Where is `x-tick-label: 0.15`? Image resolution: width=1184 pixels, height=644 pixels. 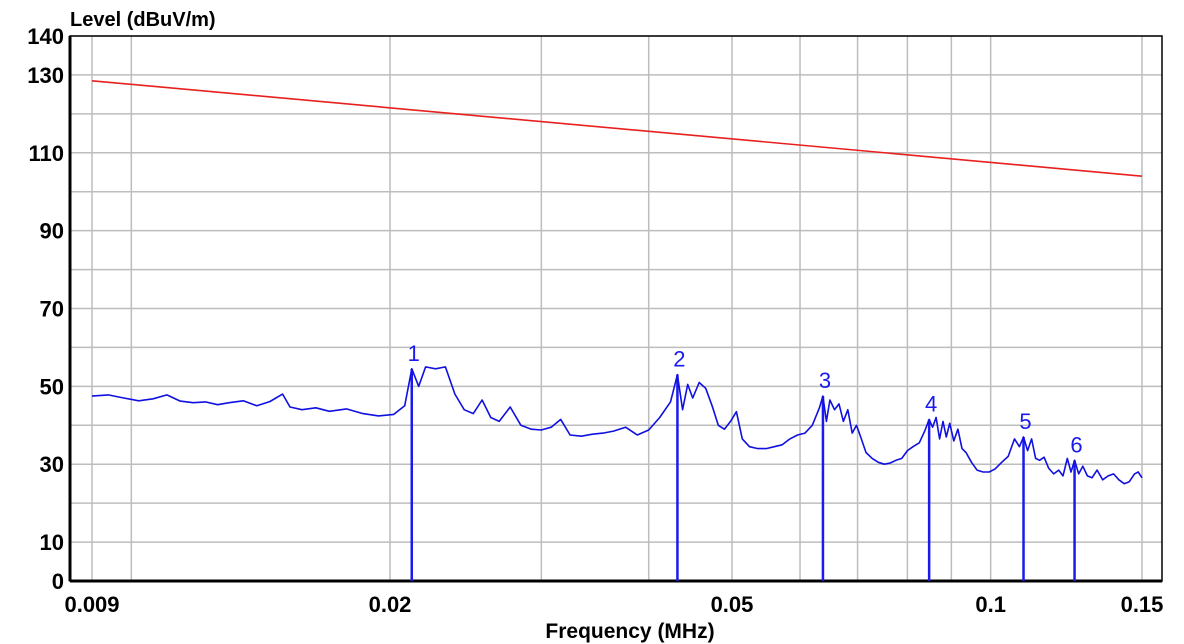
x-tick-label: 0.15 is located at coordinates (1142, 604).